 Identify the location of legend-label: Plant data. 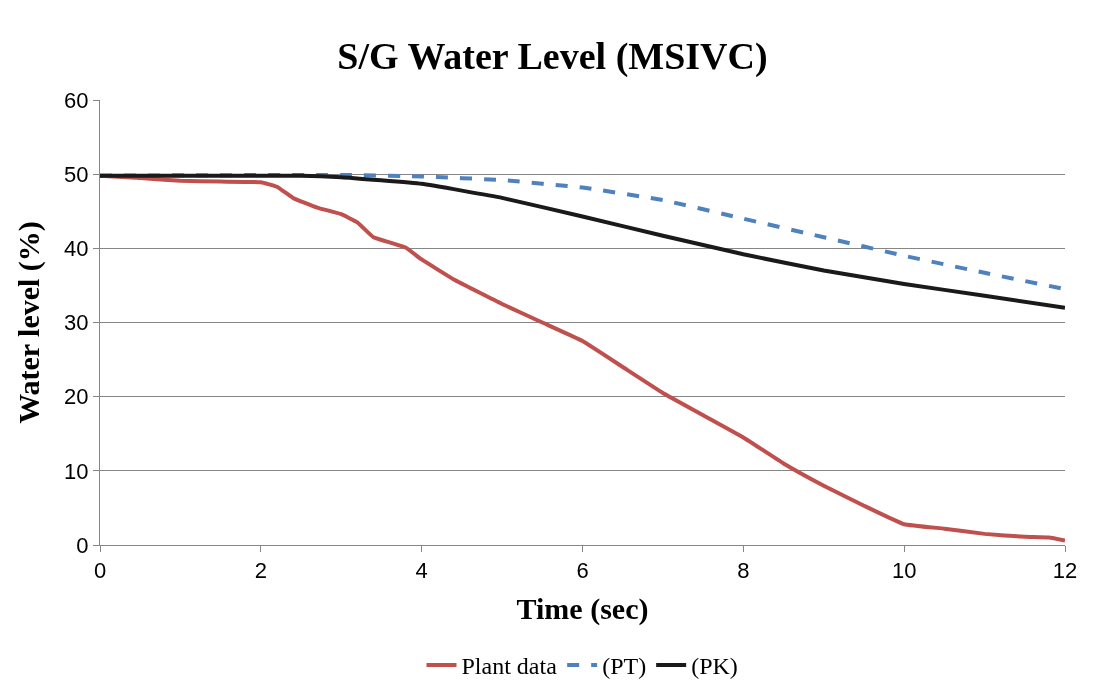
(509, 666).